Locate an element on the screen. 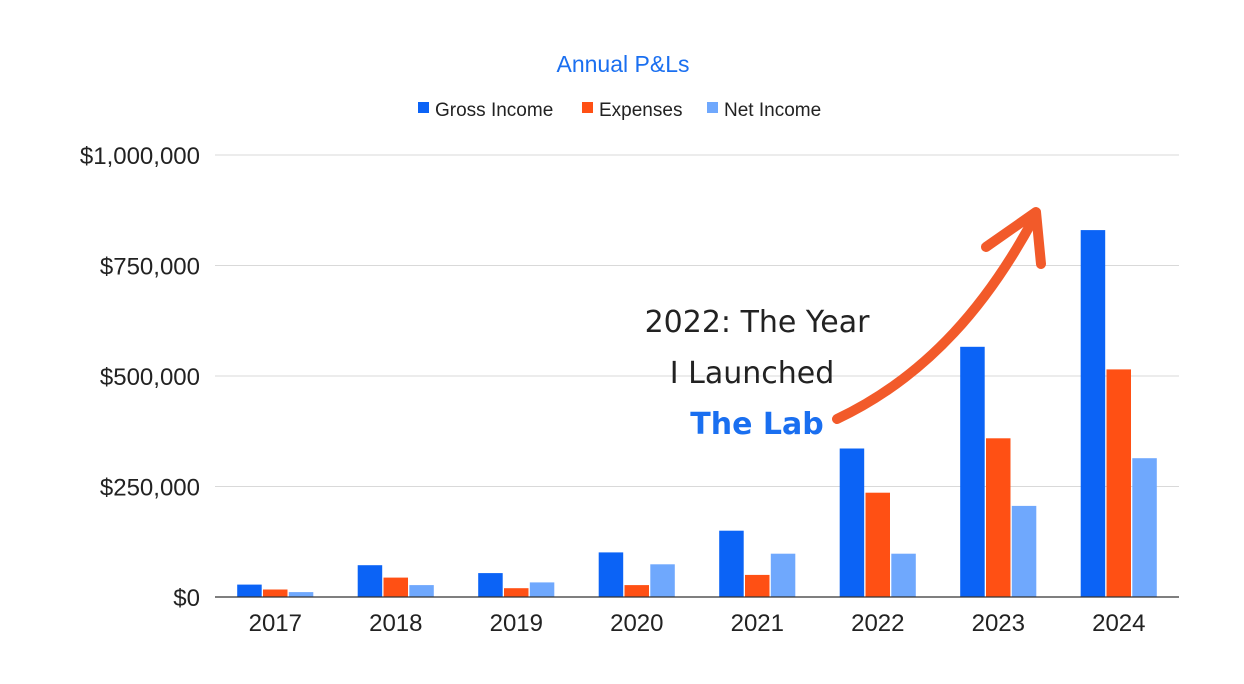 This screenshot has height=684, width=1244. bar-net-income-2019 is located at coordinates (542, 589).